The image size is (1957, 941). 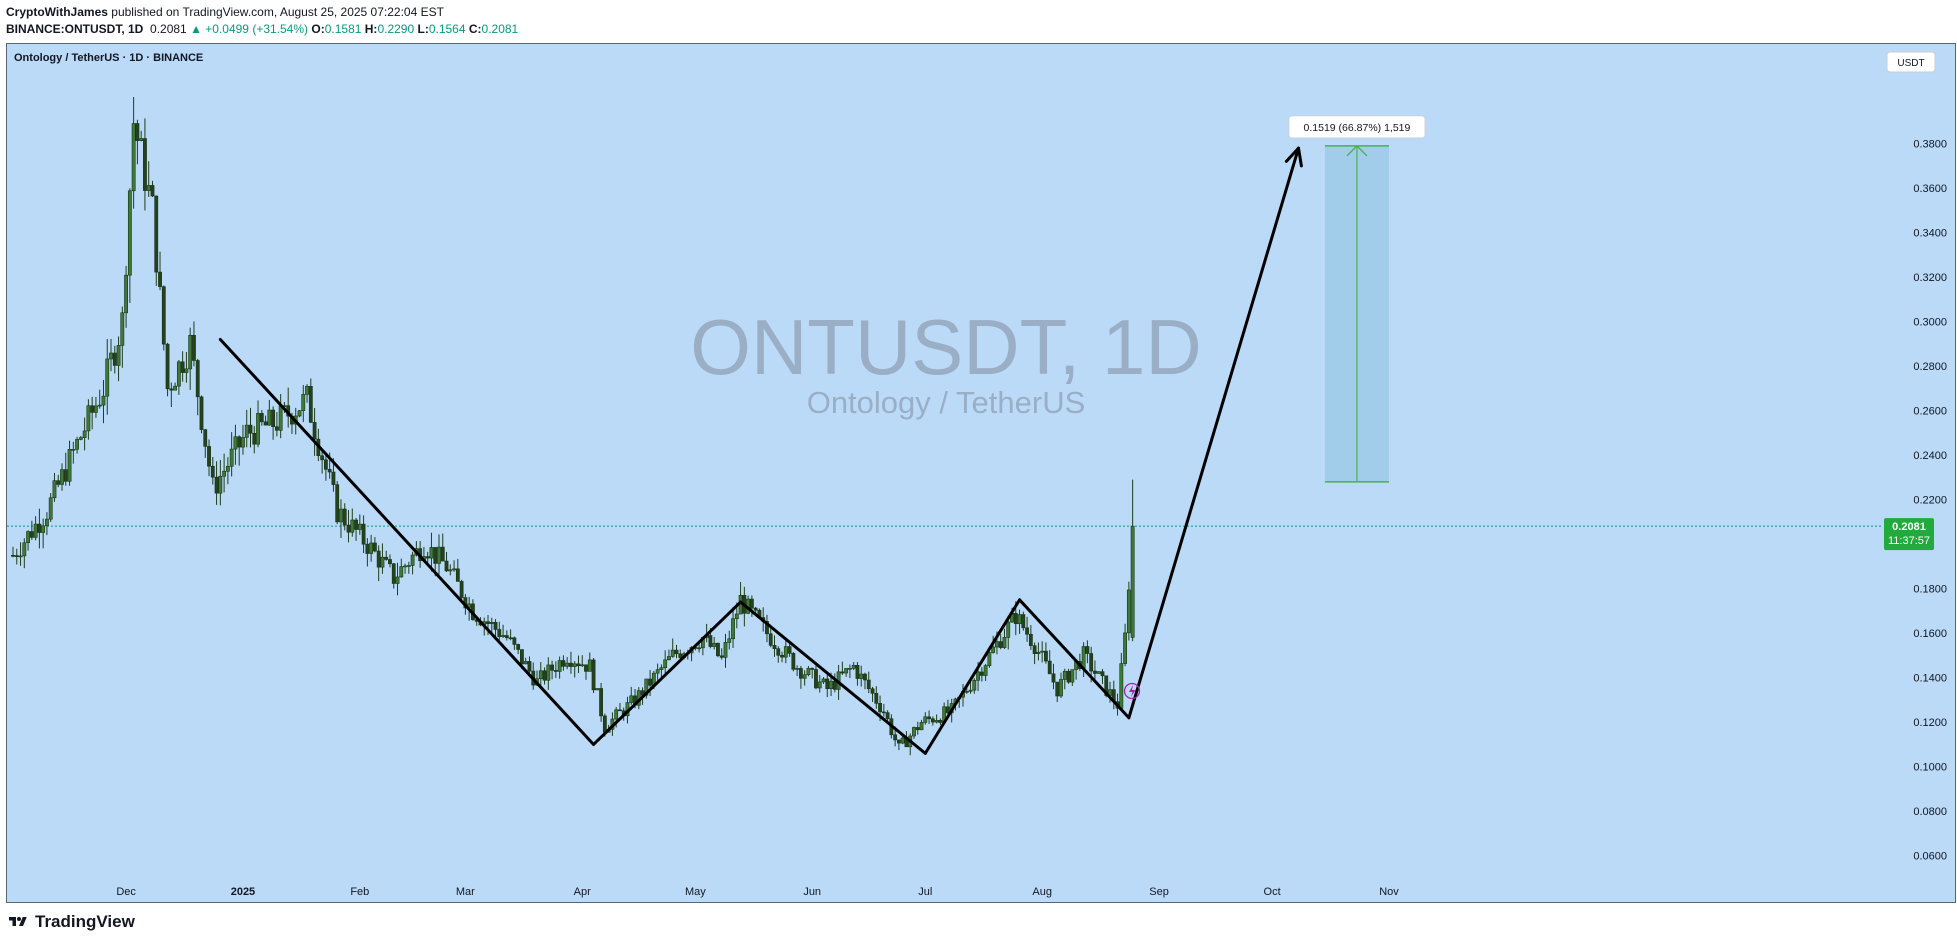 I want to click on author-name: CryptoWithJames, so click(x=57, y=12).